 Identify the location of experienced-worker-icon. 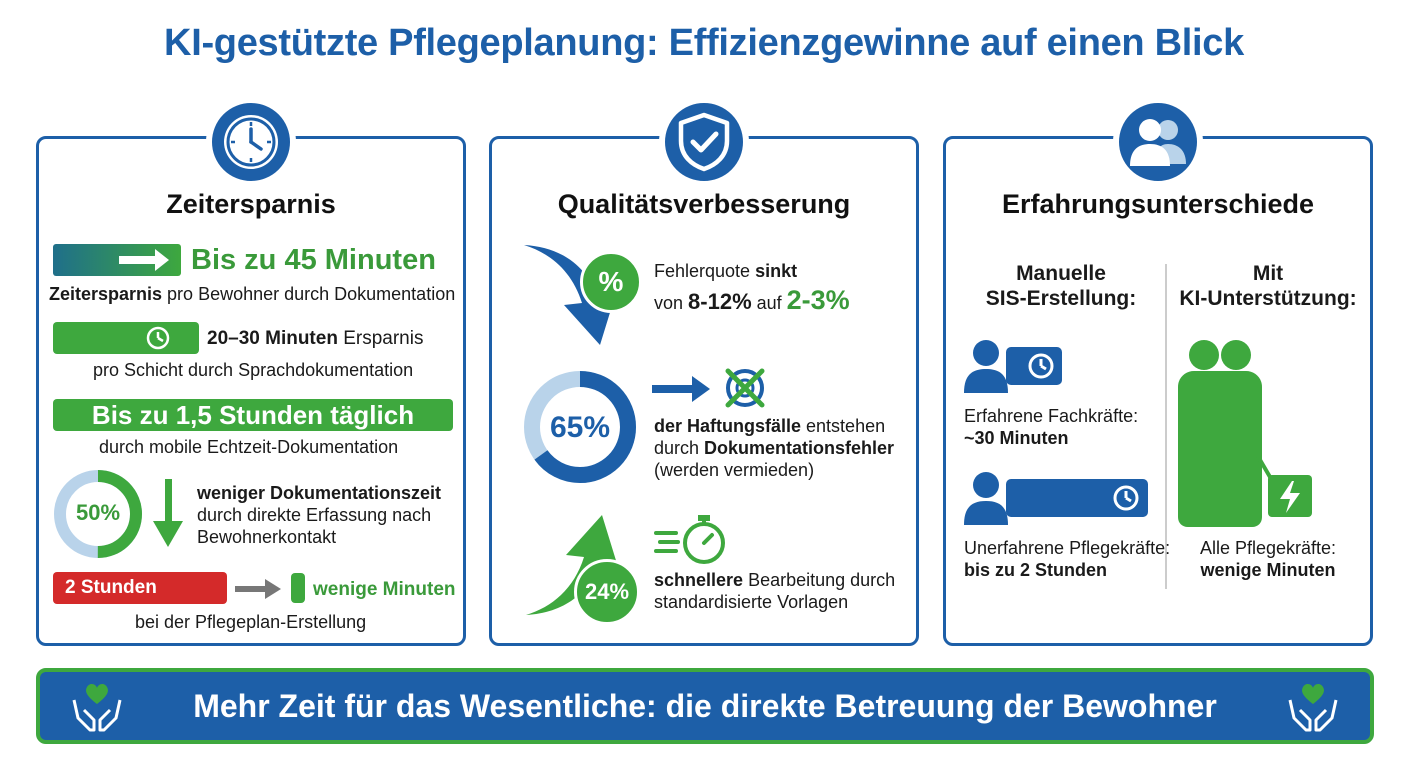
(1013, 366).